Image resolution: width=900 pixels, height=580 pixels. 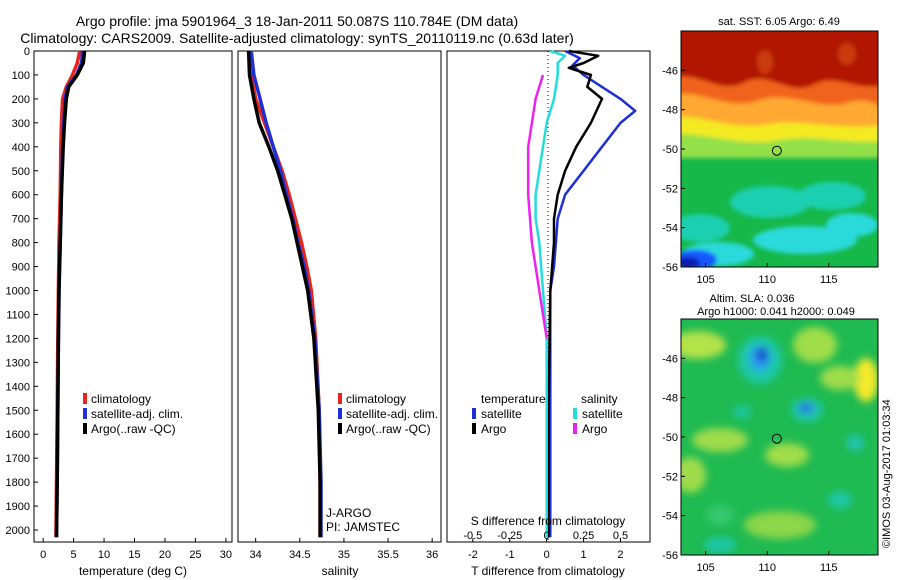 What do you see at coordinates (752, 299) in the screenshot?
I see `sla-map-title: Altim. SLA: 0.036` at bounding box center [752, 299].